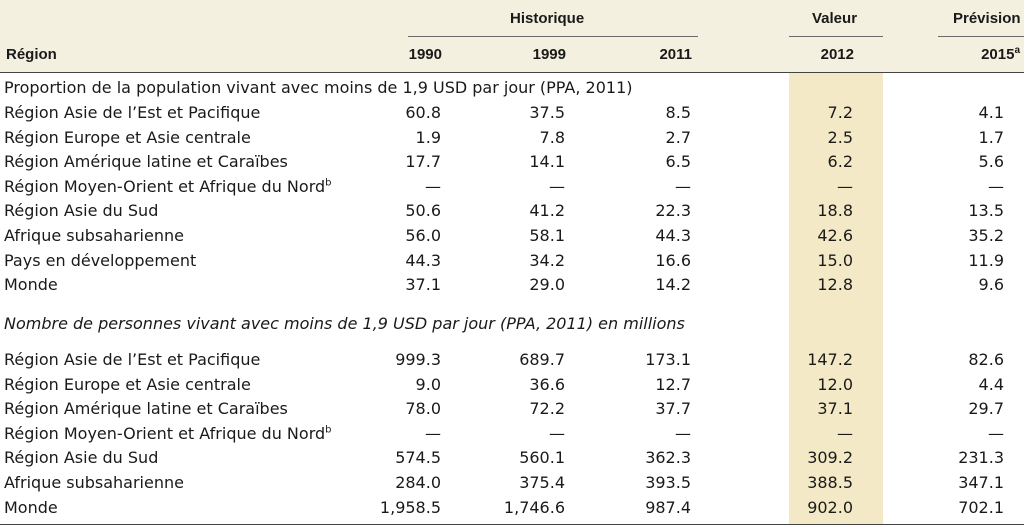  Describe the element at coordinates (512, 72) in the screenshot. I see `header-rule` at that location.